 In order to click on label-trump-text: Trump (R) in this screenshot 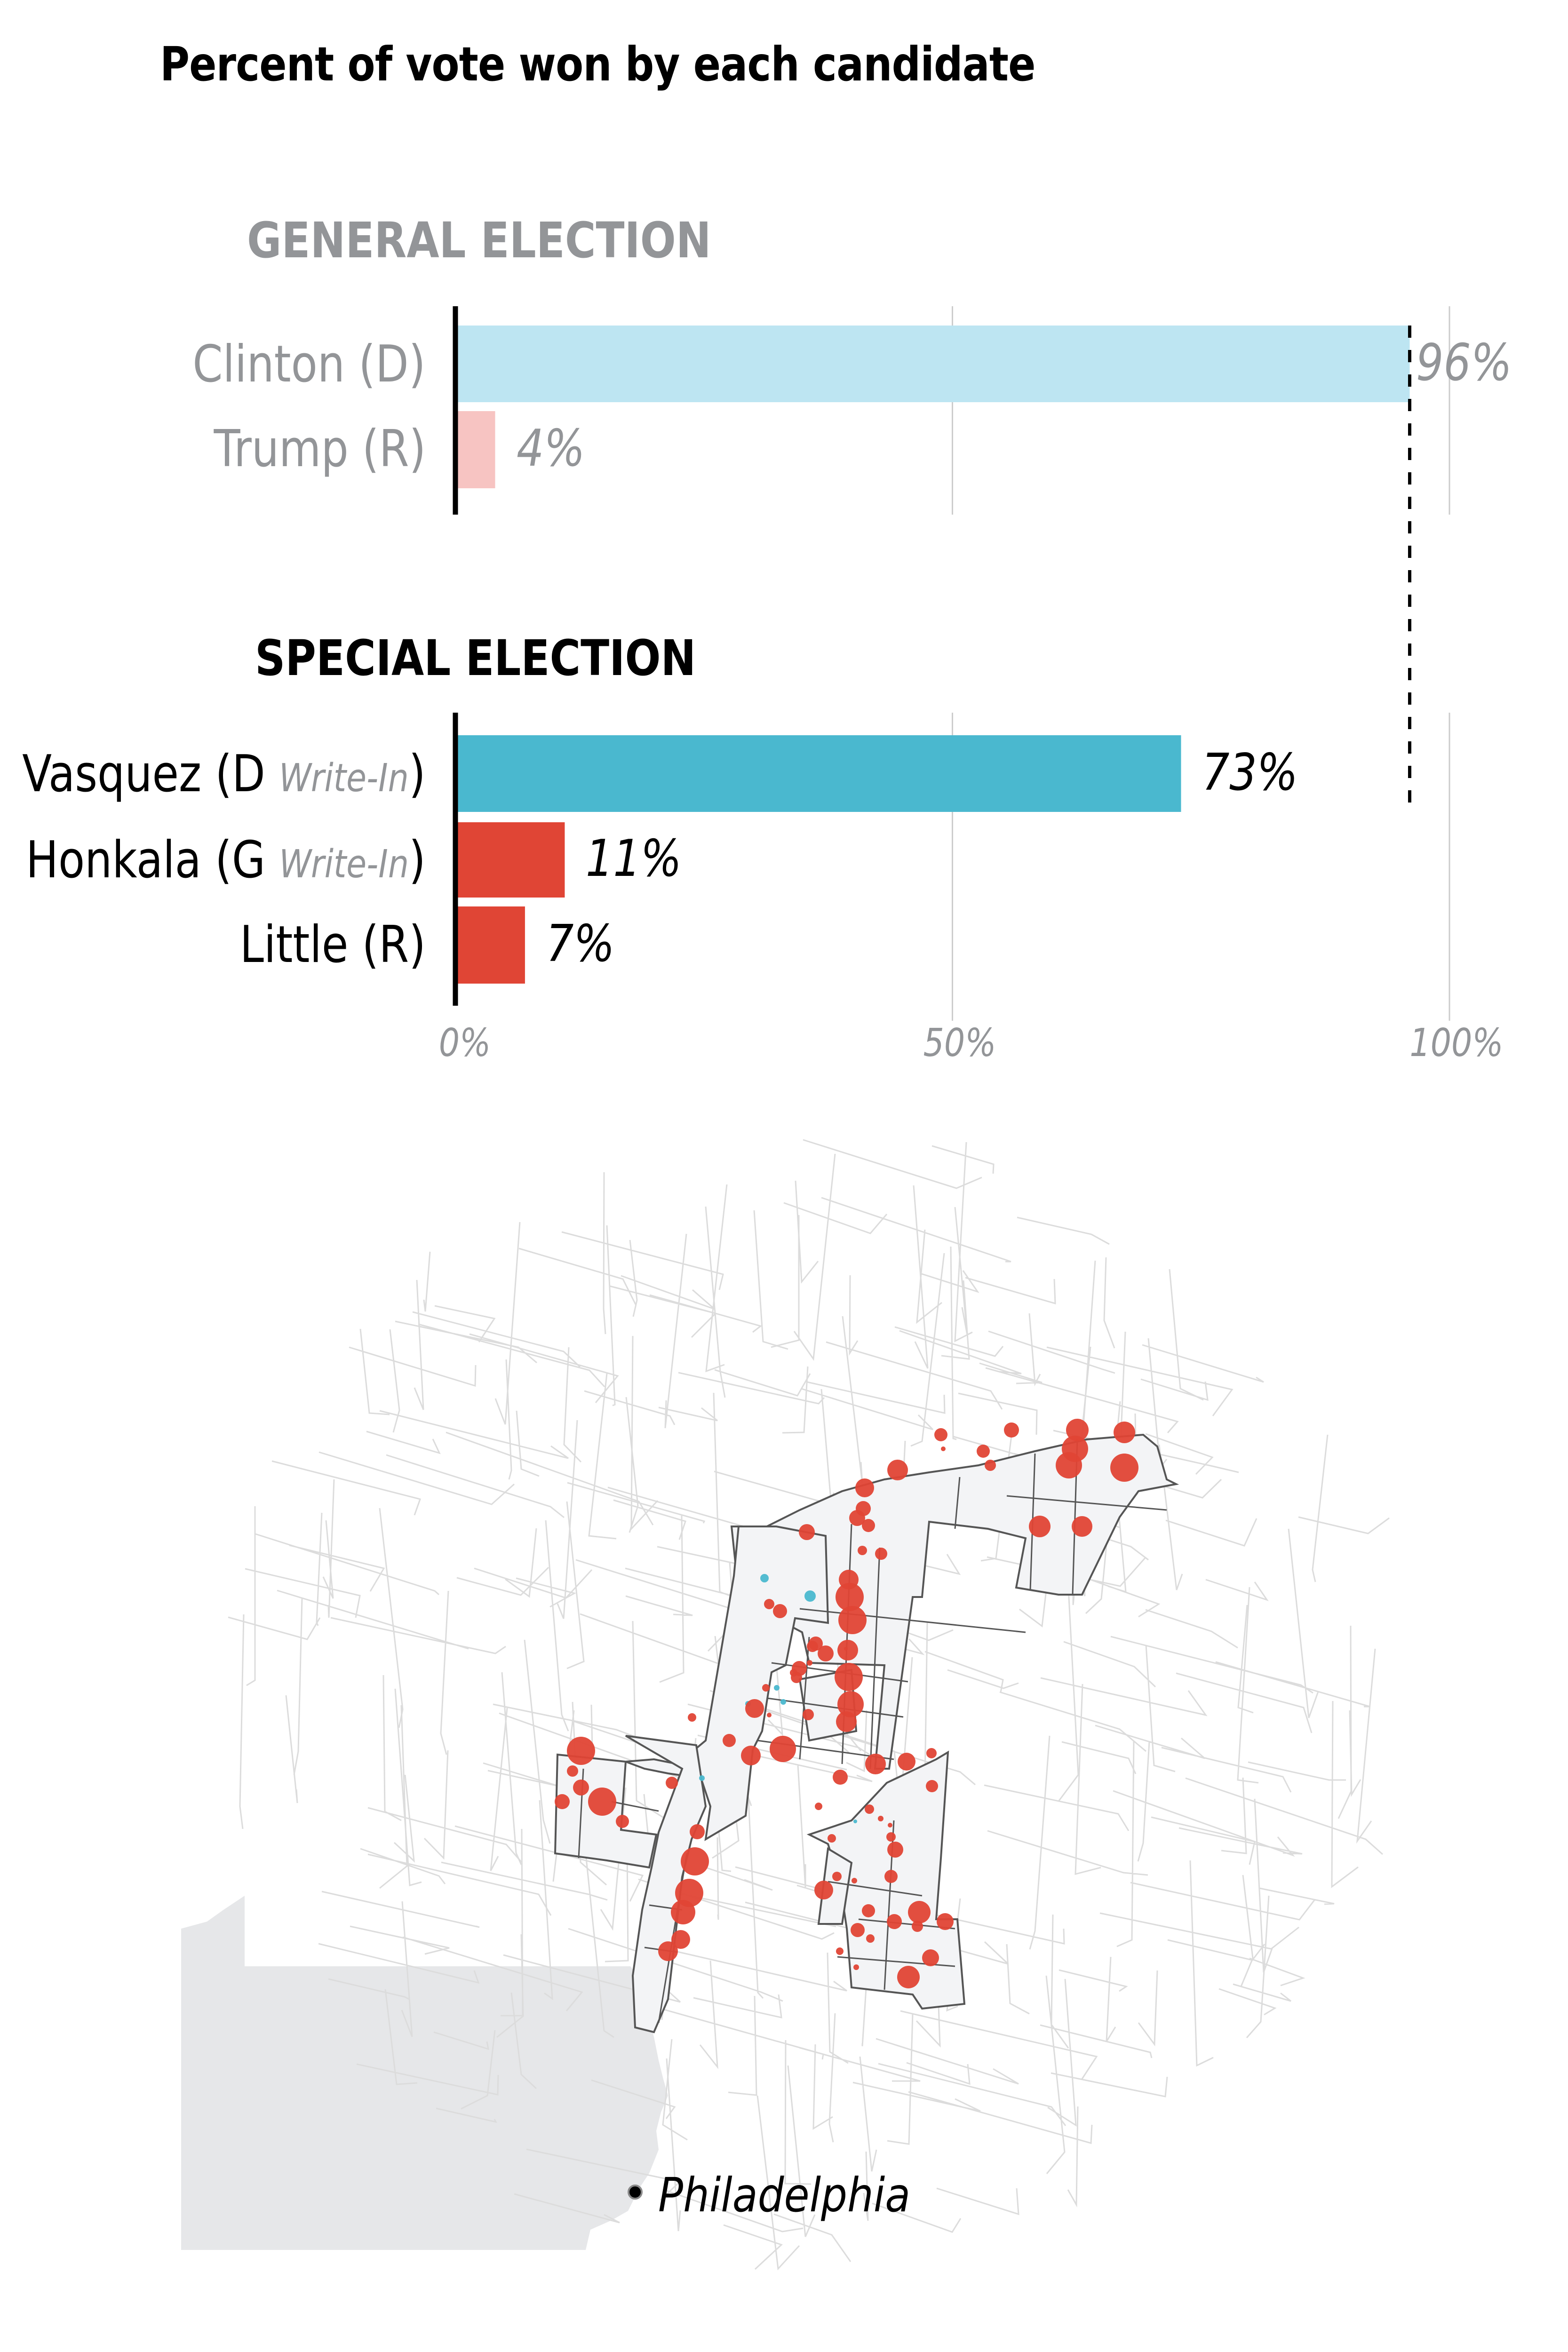, I will do `click(320, 449)`.